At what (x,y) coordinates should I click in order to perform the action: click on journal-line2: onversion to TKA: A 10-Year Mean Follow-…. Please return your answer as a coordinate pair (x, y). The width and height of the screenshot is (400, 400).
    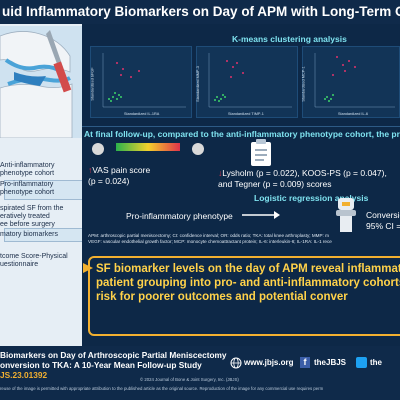
    Looking at the image, I should click on (101, 365).